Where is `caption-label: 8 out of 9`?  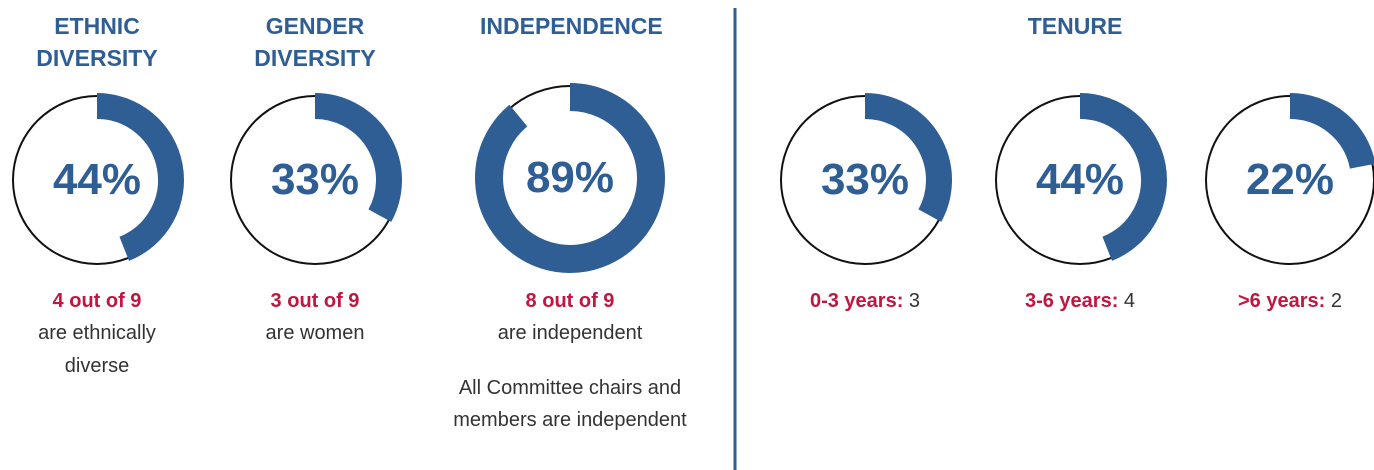
caption-label: 8 out of 9 is located at coordinates (570, 301).